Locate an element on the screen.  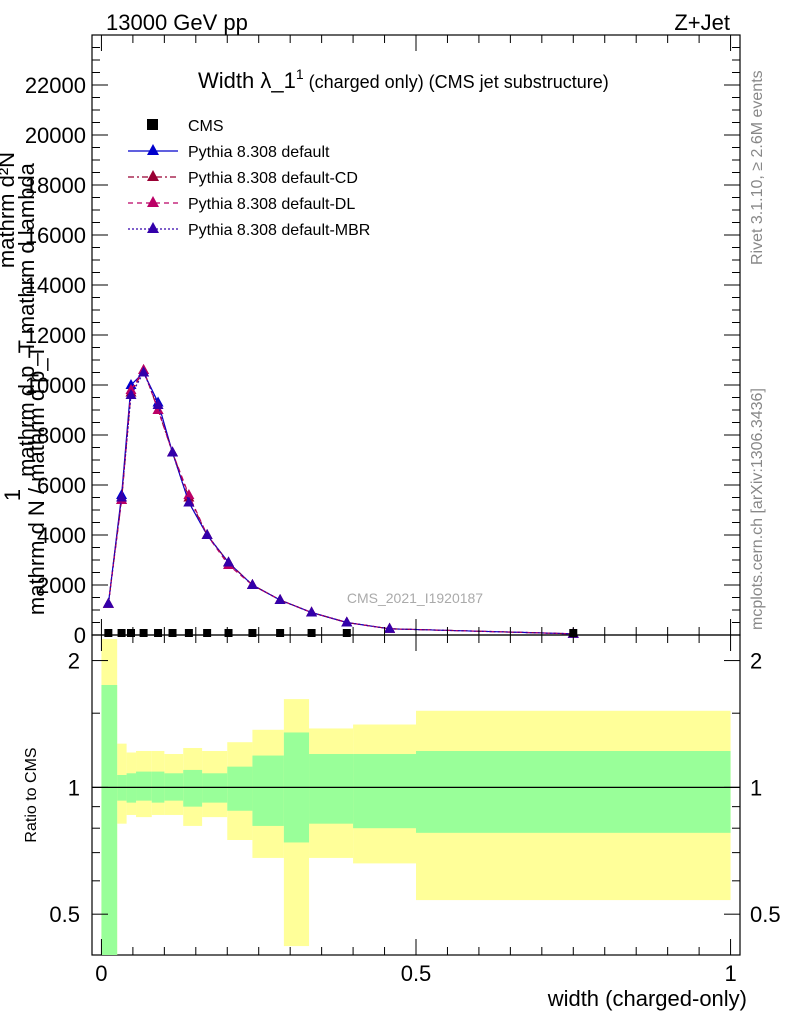
y-tick-label: 12000 is located at coordinates (55, 335).